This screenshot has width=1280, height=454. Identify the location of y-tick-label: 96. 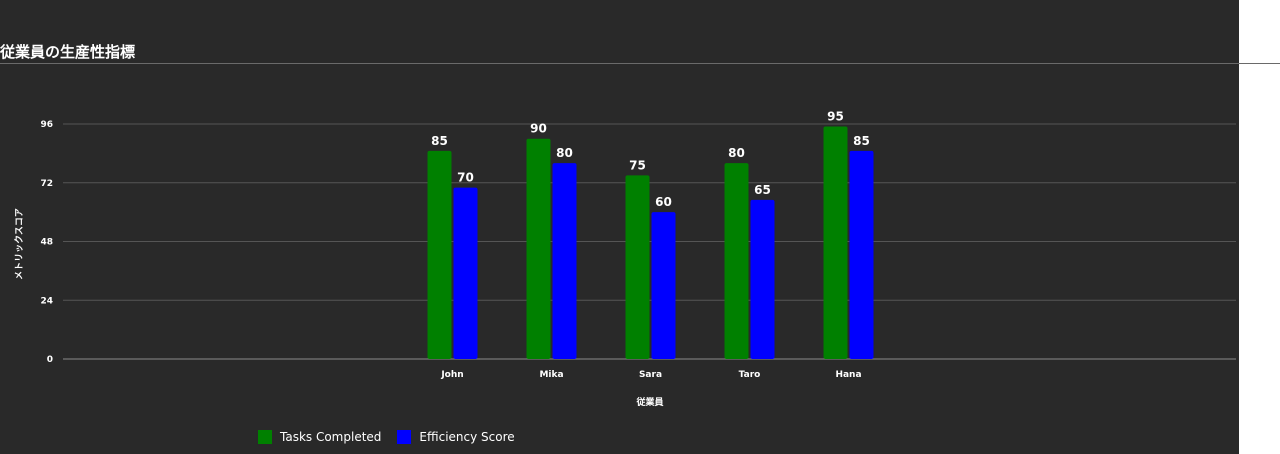
(46, 125).